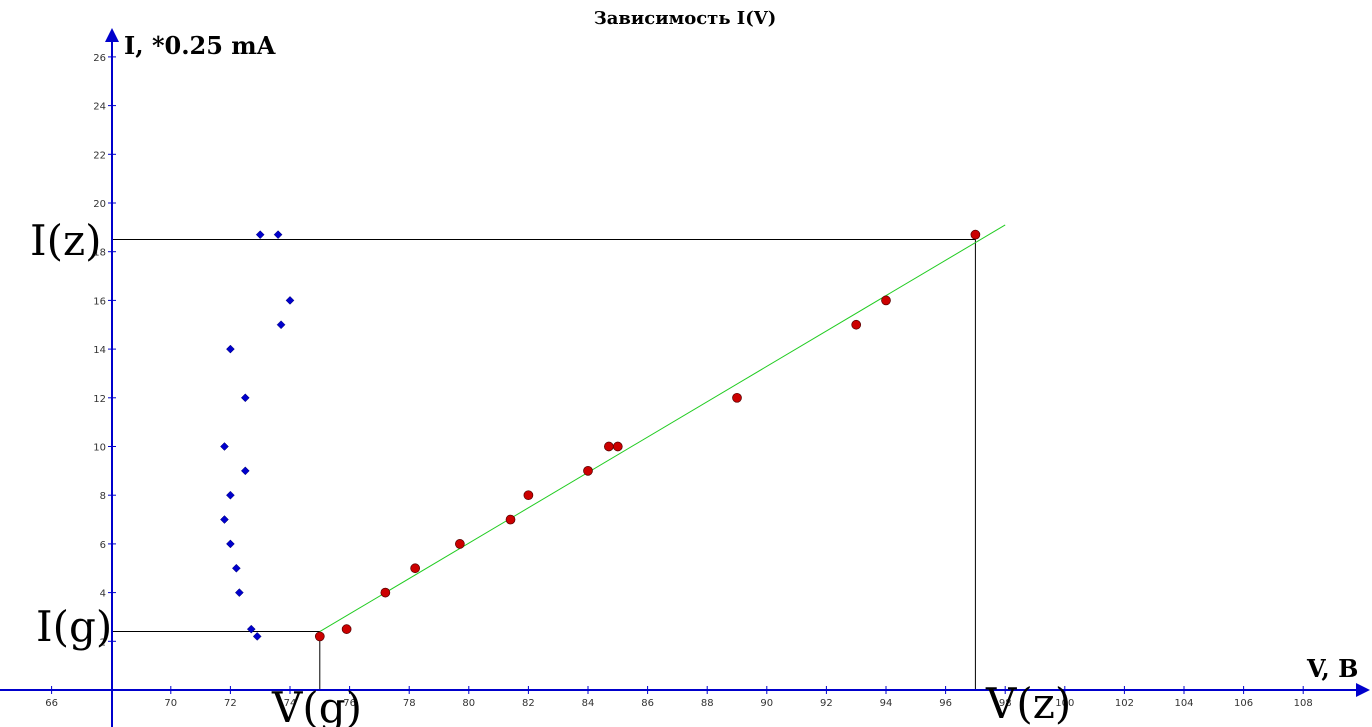 Image resolution: width=1372 pixels, height=727 pixels. What do you see at coordinates (349, 703) in the screenshot?
I see `x-tick-label: 76` at bounding box center [349, 703].